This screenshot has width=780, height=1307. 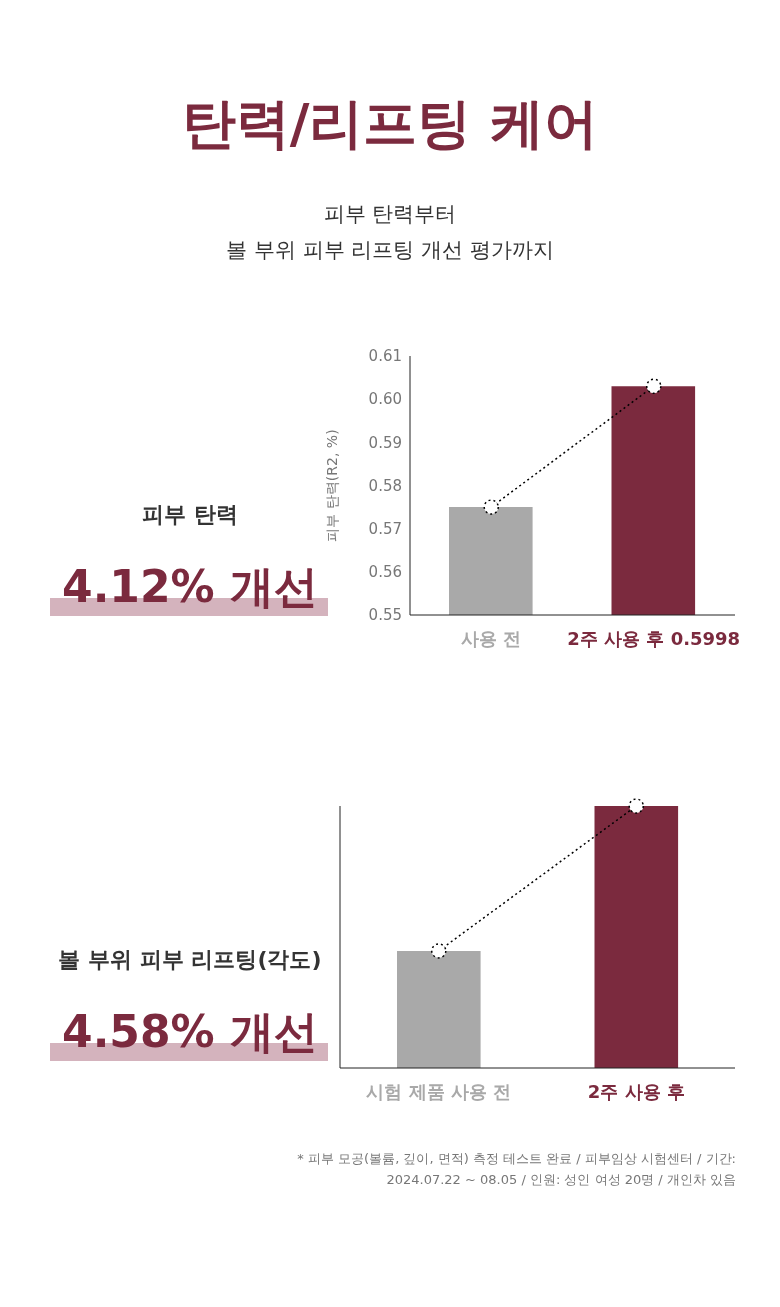 What do you see at coordinates (385, 485) in the screenshot?
I see `y-tick-label: 0.58` at bounding box center [385, 485].